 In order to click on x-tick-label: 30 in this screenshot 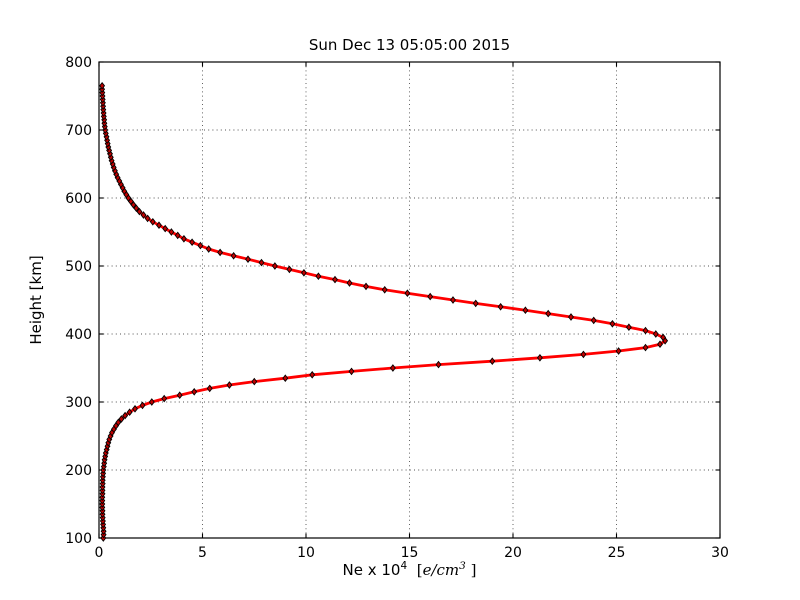, I will do `click(720, 553)`.